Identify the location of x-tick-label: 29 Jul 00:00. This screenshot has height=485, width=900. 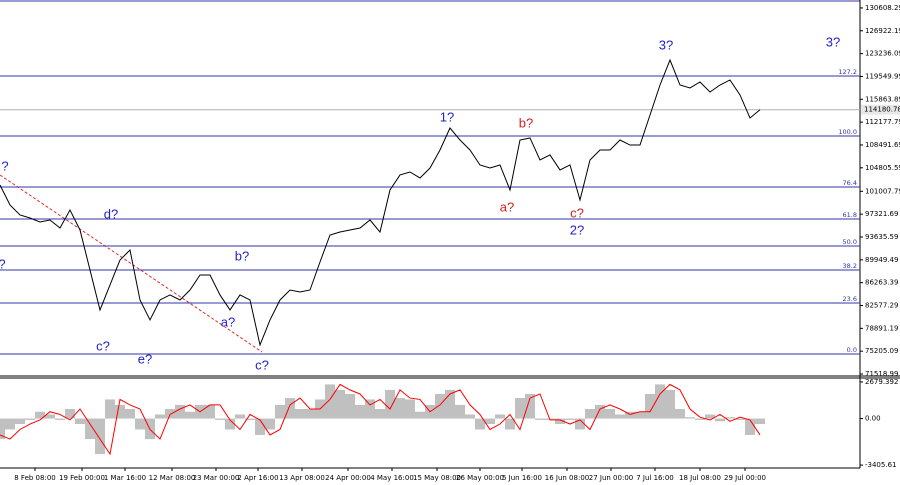
(745, 478).